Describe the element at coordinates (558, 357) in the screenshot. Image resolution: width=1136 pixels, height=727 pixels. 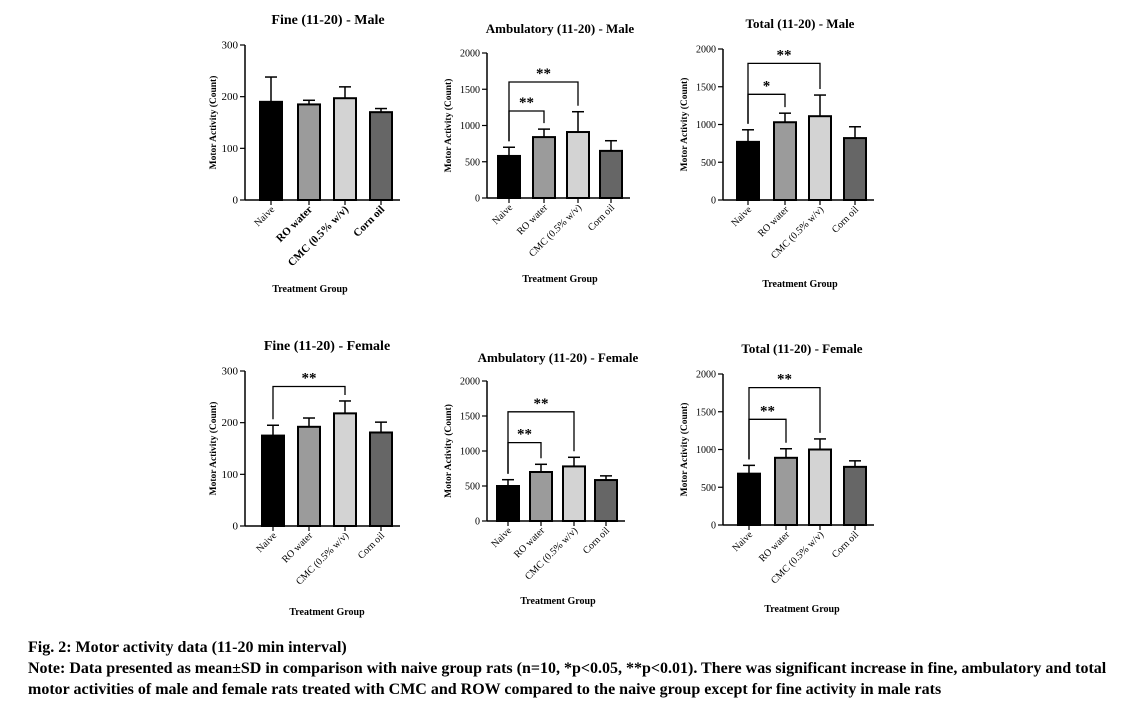
I see `chart-title: Ambulatory (11-20) - Female` at that location.